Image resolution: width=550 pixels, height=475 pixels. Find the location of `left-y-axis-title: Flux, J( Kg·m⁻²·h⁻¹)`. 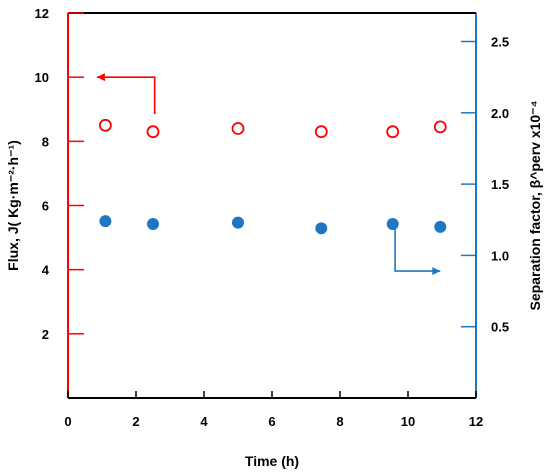

left-y-axis-title: Flux, J( Kg·m⁻²·h⁻¹) is located at coordinates (13, 205).